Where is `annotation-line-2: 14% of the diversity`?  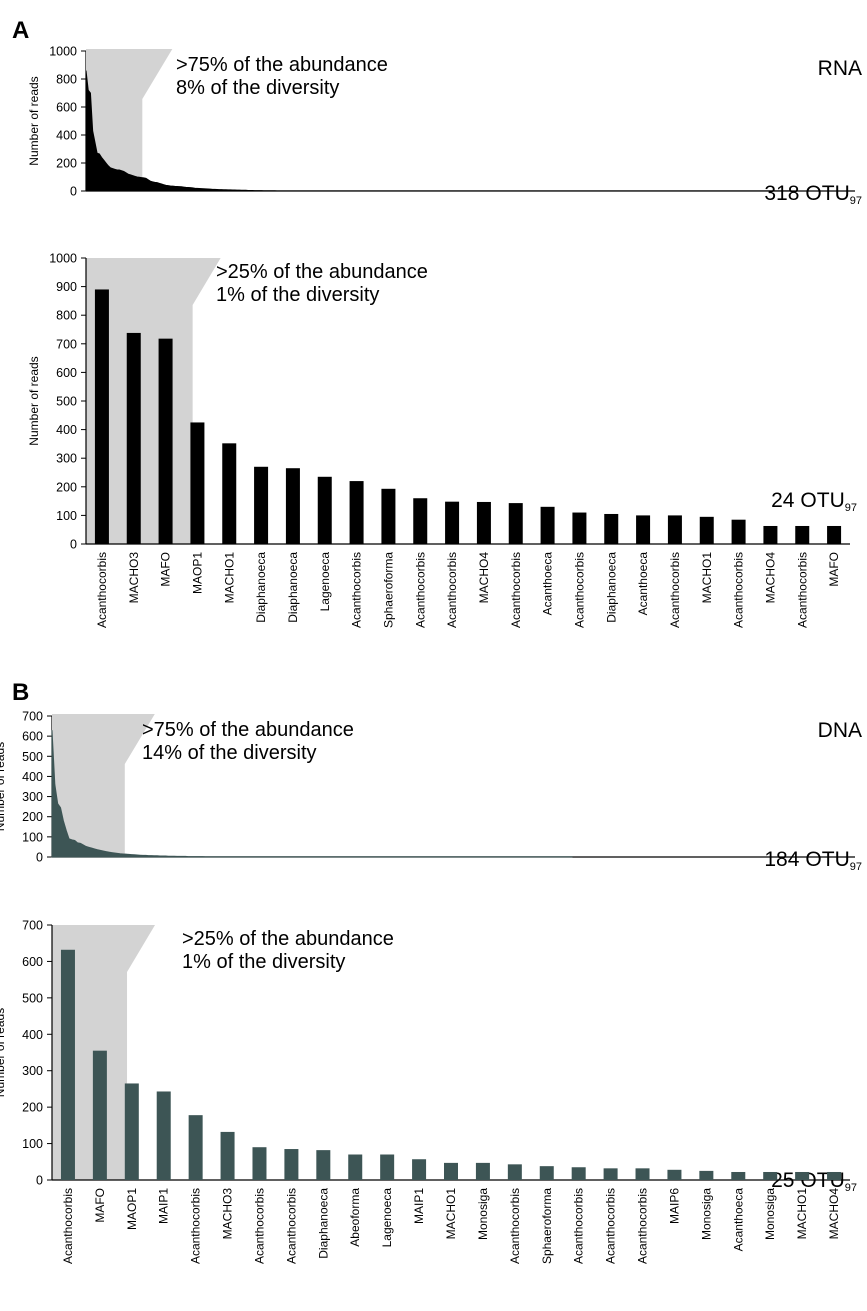 annotation-line-2: 14% of the diversity is located at coordinates (229, 753).